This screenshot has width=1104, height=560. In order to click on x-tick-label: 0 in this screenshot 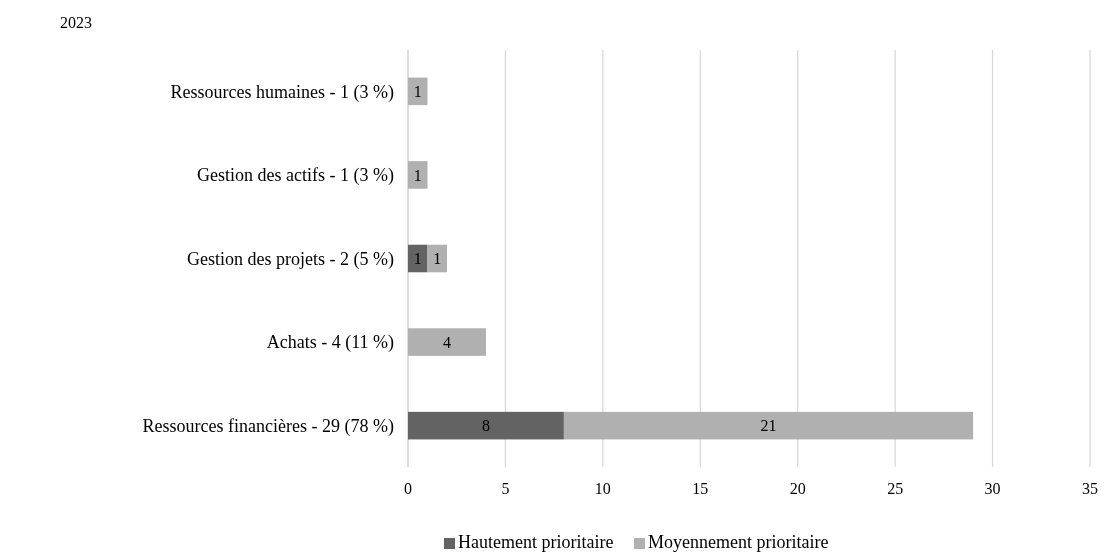, I will do `click(408, 488)`.